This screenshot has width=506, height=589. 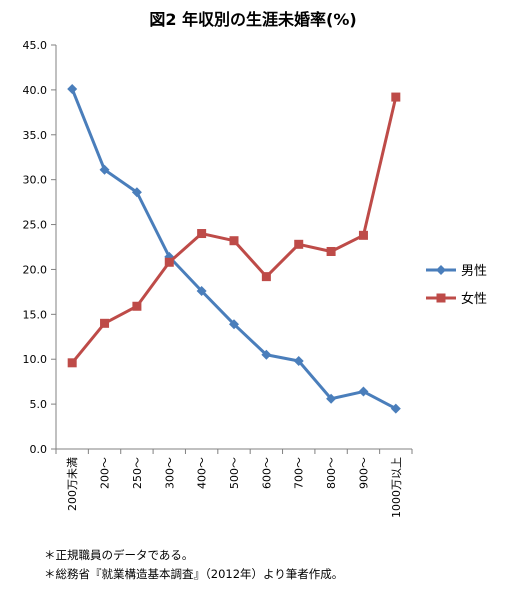 I want to click on legend-label: 男性, so click(x=474, y=271).